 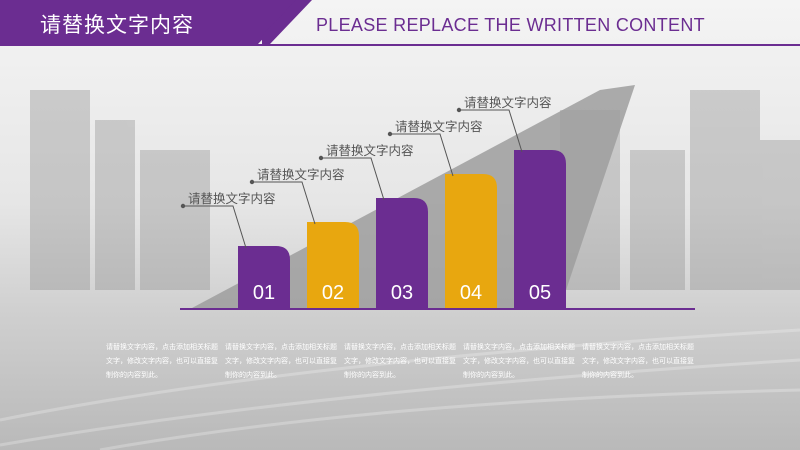 What do you see at coordinates (117, 25) in the screenshot?
I see `page-title: 请替换文字内容` at bounding box center [117, 25].